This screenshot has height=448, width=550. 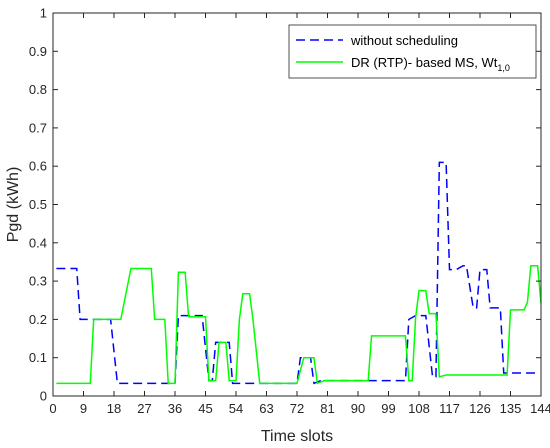 I want to click on y-tick-label-0: 0, so click(x=43, y=396).